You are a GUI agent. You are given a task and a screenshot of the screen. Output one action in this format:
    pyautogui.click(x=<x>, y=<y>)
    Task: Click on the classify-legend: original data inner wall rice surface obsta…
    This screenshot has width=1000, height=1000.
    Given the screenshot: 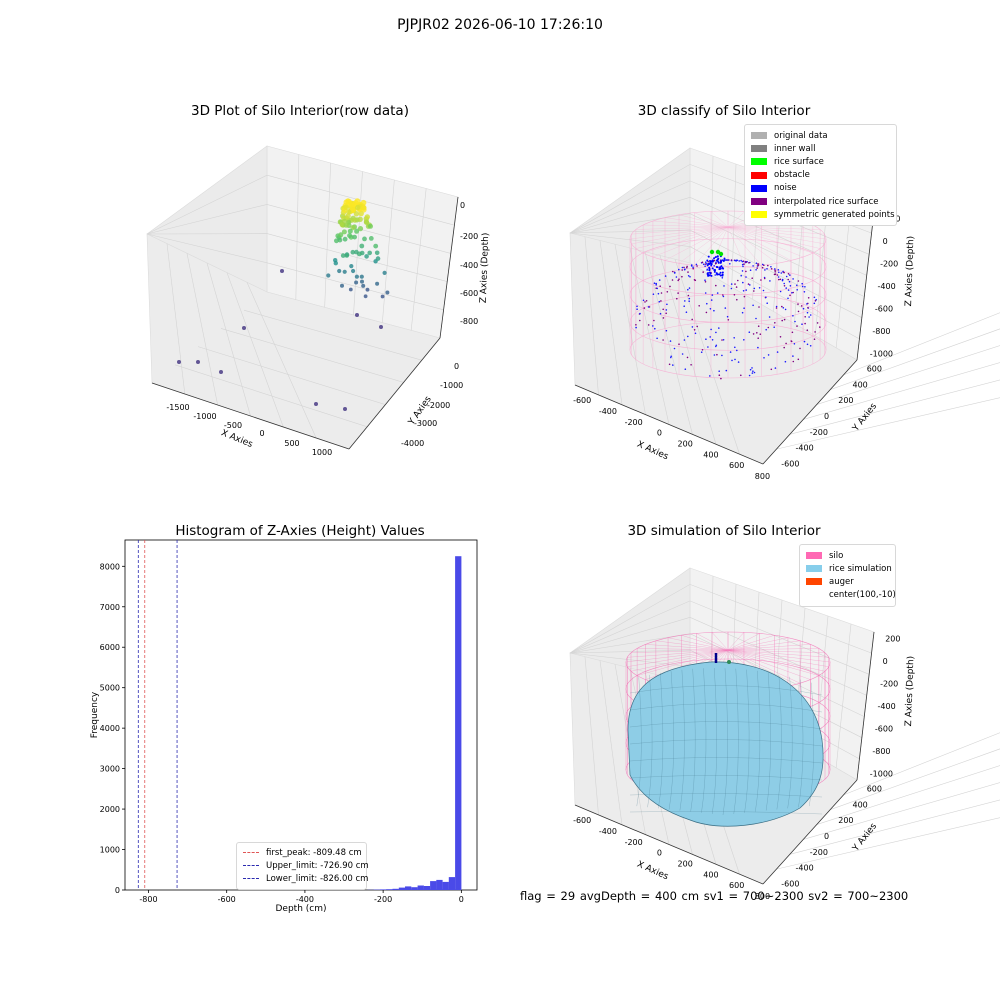 What is the action you would take?
    pyautogui.click(x=820, y=175)
    